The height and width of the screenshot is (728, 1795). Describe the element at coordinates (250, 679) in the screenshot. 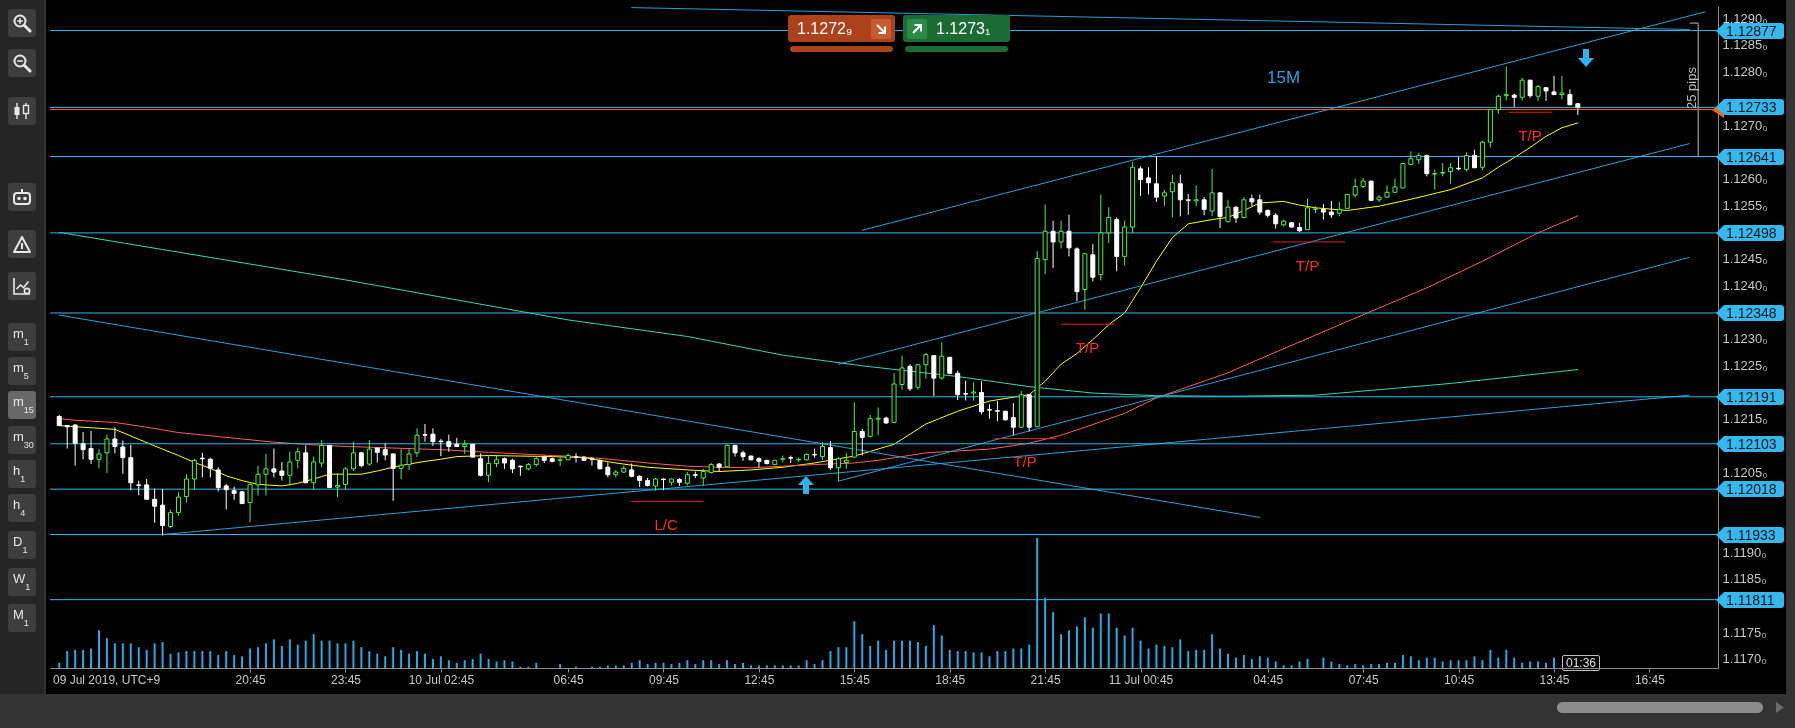

I see `x-tick-label: 20:45` at that location.